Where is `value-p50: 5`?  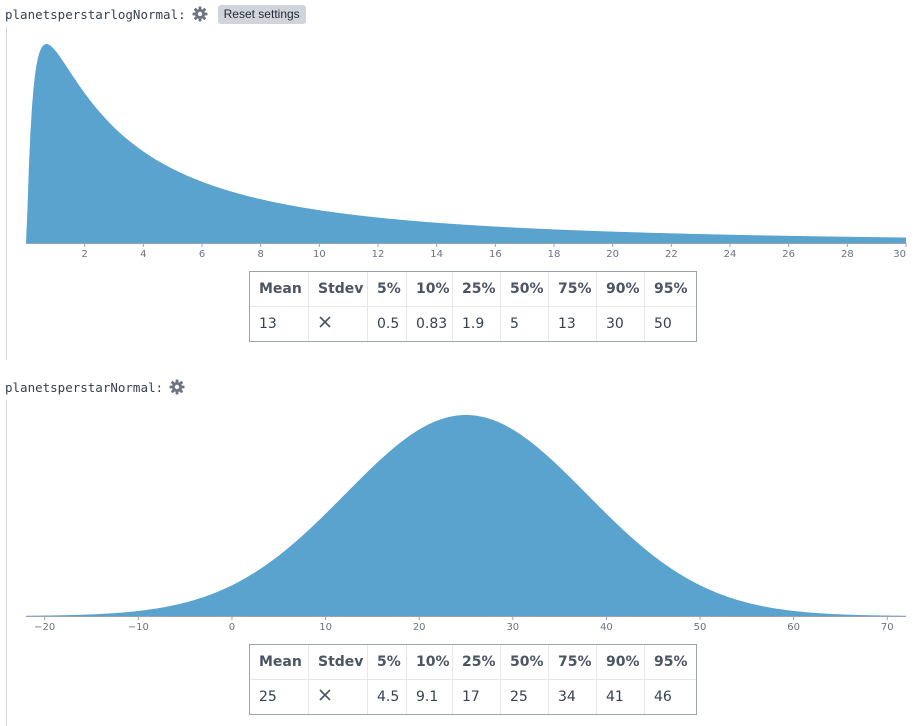 value-p50: 5 is located at coordinates (524, 324).